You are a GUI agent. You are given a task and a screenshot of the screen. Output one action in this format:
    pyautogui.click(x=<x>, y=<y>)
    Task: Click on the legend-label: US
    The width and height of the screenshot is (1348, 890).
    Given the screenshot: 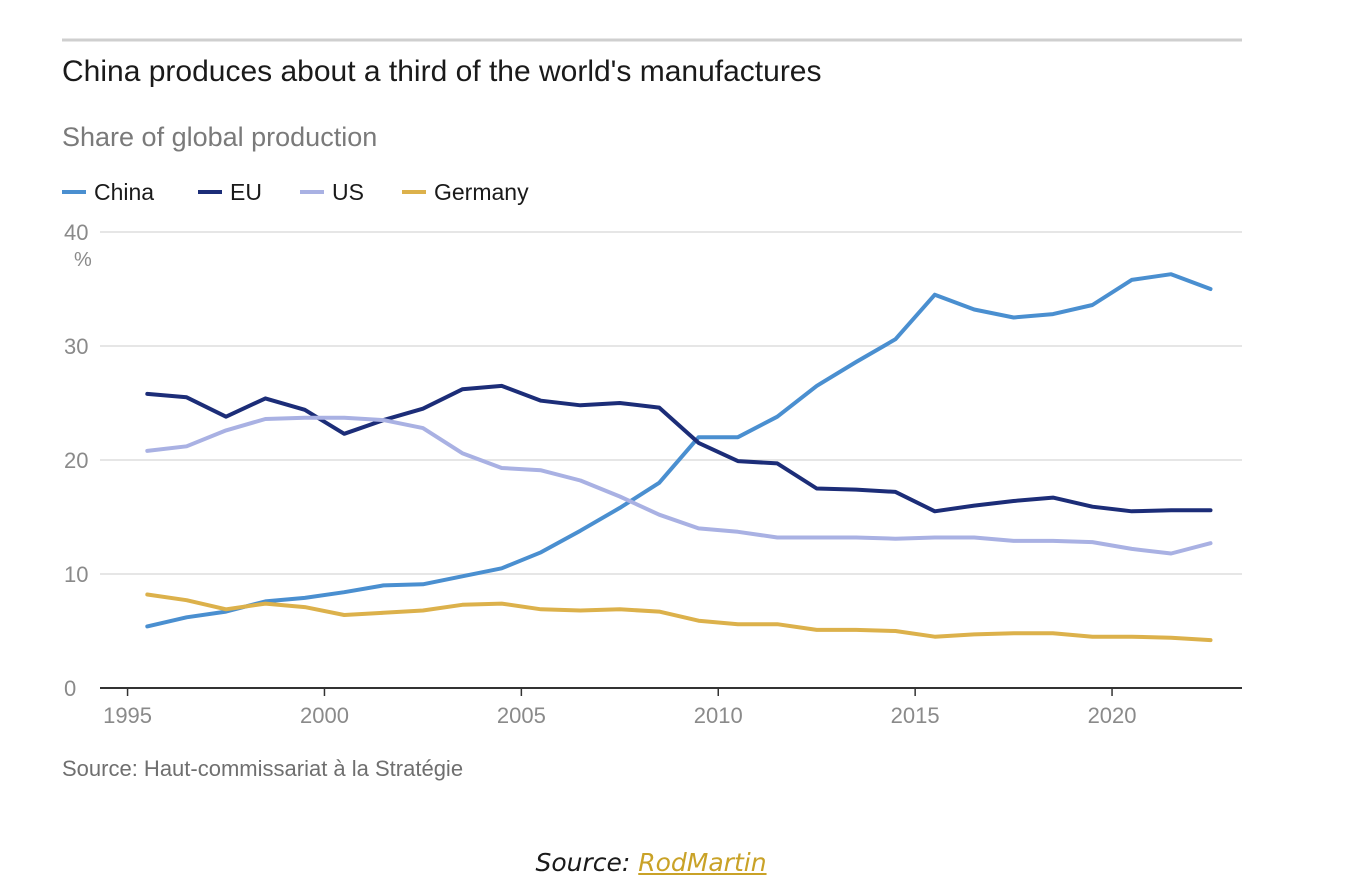 What is the action you would take?
    pyautogui.click(x=348, y=192)
    